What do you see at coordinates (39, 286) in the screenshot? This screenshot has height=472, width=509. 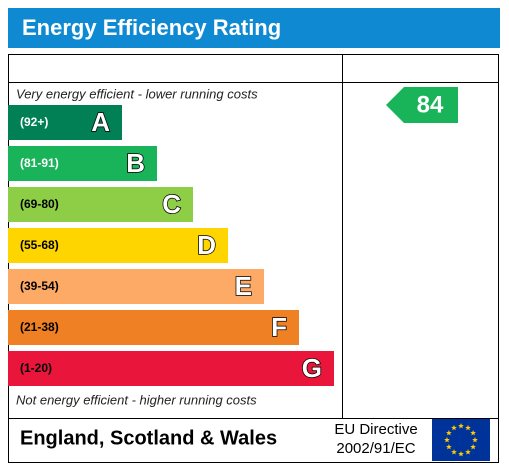 I see `band-range: (39-54)` at bounding box center [39, 286].